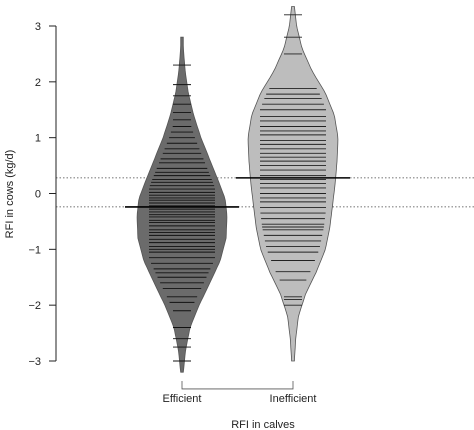 Image resolution: width=474 pixels, height=430 pixels. Describe the element at coordinates (10, 194) in the screenshot. I see `y-axis-title: RFI in cows (kg/d)` at that location.